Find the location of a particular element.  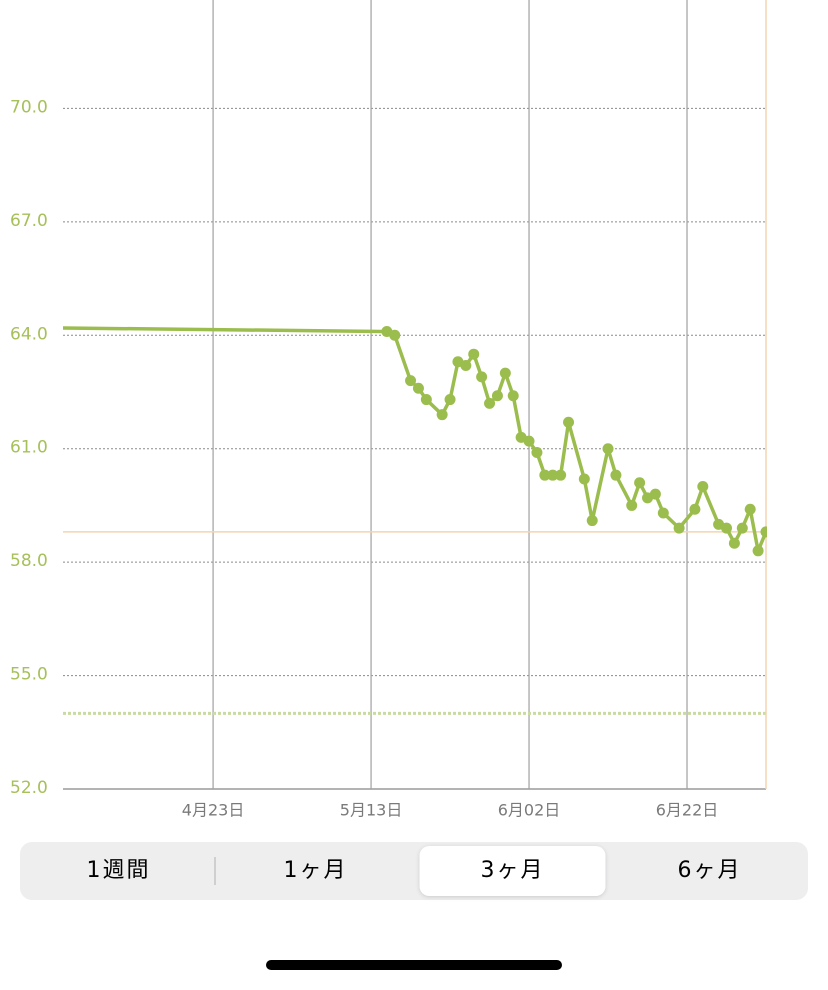

tab-label: 1週間 is located at coordinates (119, 870).